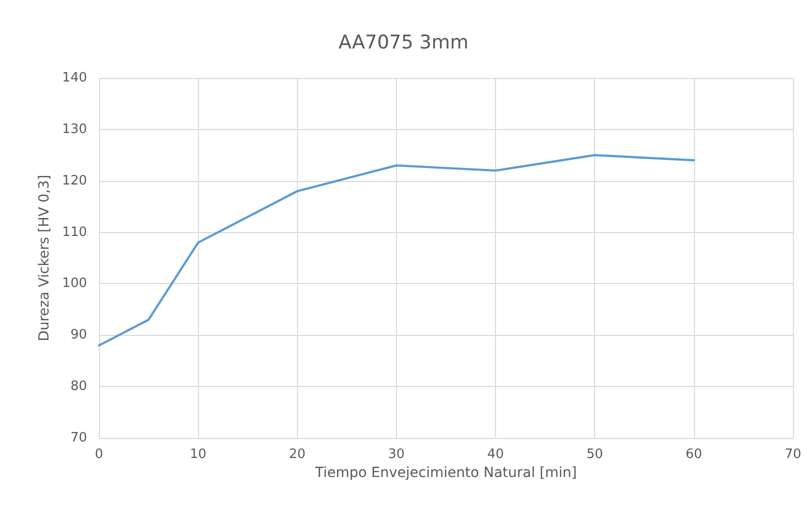 The width and height of the screenshot is (807, 511). Describe the element at coordinates (74, 232) in the screenshot. I see `y-tick-label: 110` at that location.